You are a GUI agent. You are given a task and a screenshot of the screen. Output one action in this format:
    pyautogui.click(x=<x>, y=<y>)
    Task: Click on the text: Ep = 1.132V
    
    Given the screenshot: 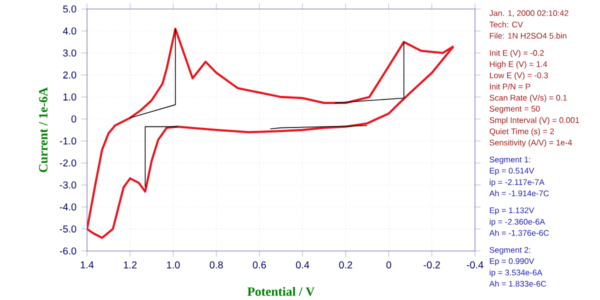 What is the action you would take?
    pyautogui.click(x=512, y=211)
    